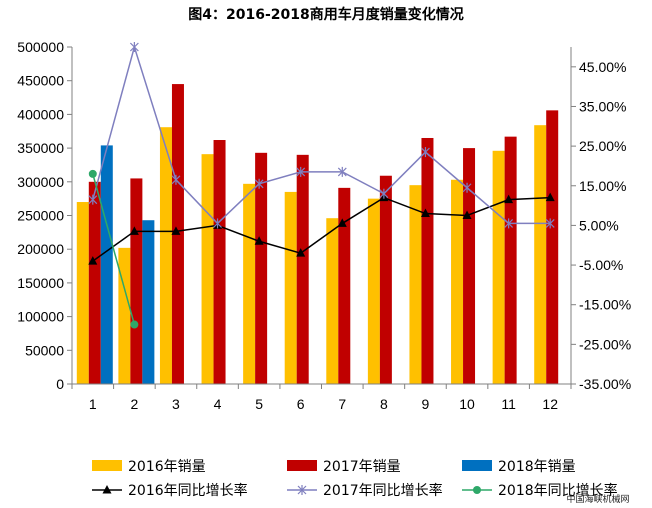 The height and width of the screenshot is (508, 652). What do you see at coordinates (40, 182) in the screenshot?
I see `y-left-tick-label: 300000` at bounding box center [40, 182].